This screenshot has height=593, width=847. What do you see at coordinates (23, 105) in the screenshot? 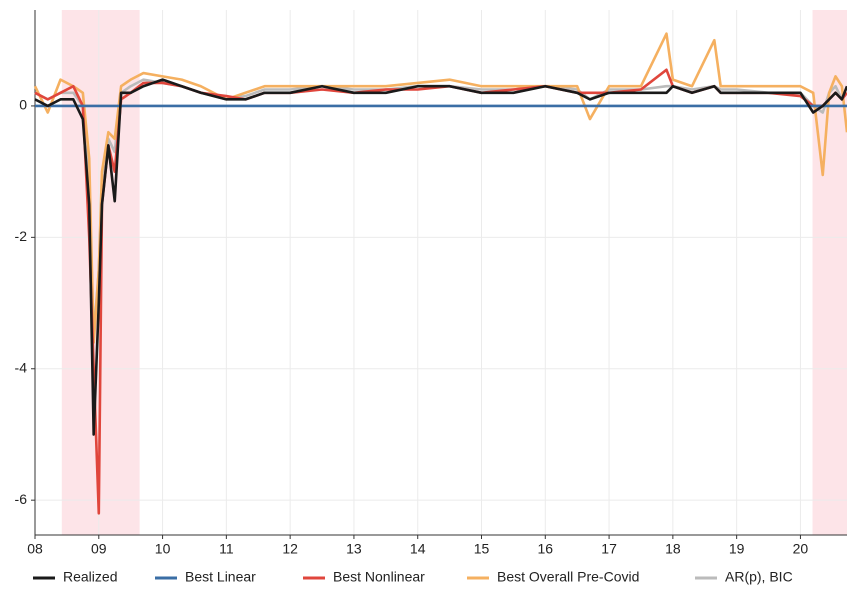
I see `y-tick-label: 0` at bounding box center [23, 105].